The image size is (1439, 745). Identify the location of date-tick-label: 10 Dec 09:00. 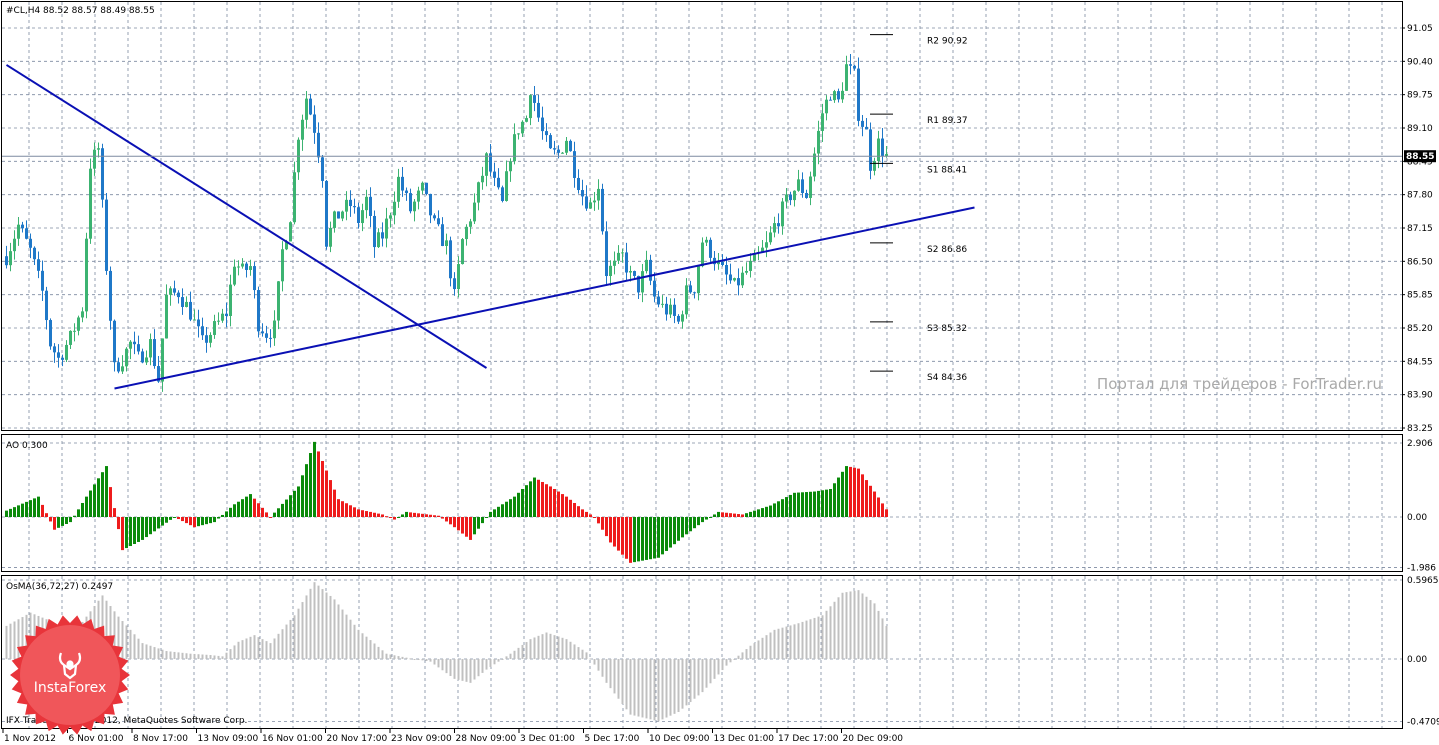
(679, 739).